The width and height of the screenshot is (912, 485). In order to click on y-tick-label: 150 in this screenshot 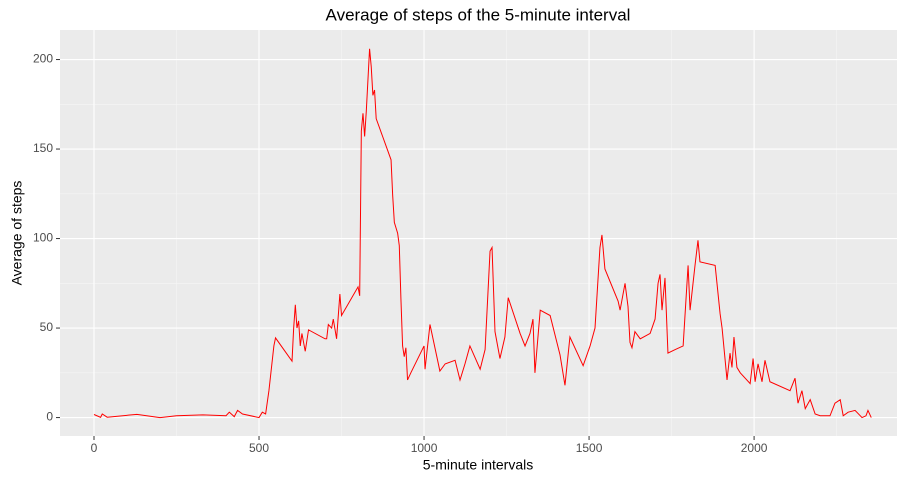, I will do `click(43, 148)`.